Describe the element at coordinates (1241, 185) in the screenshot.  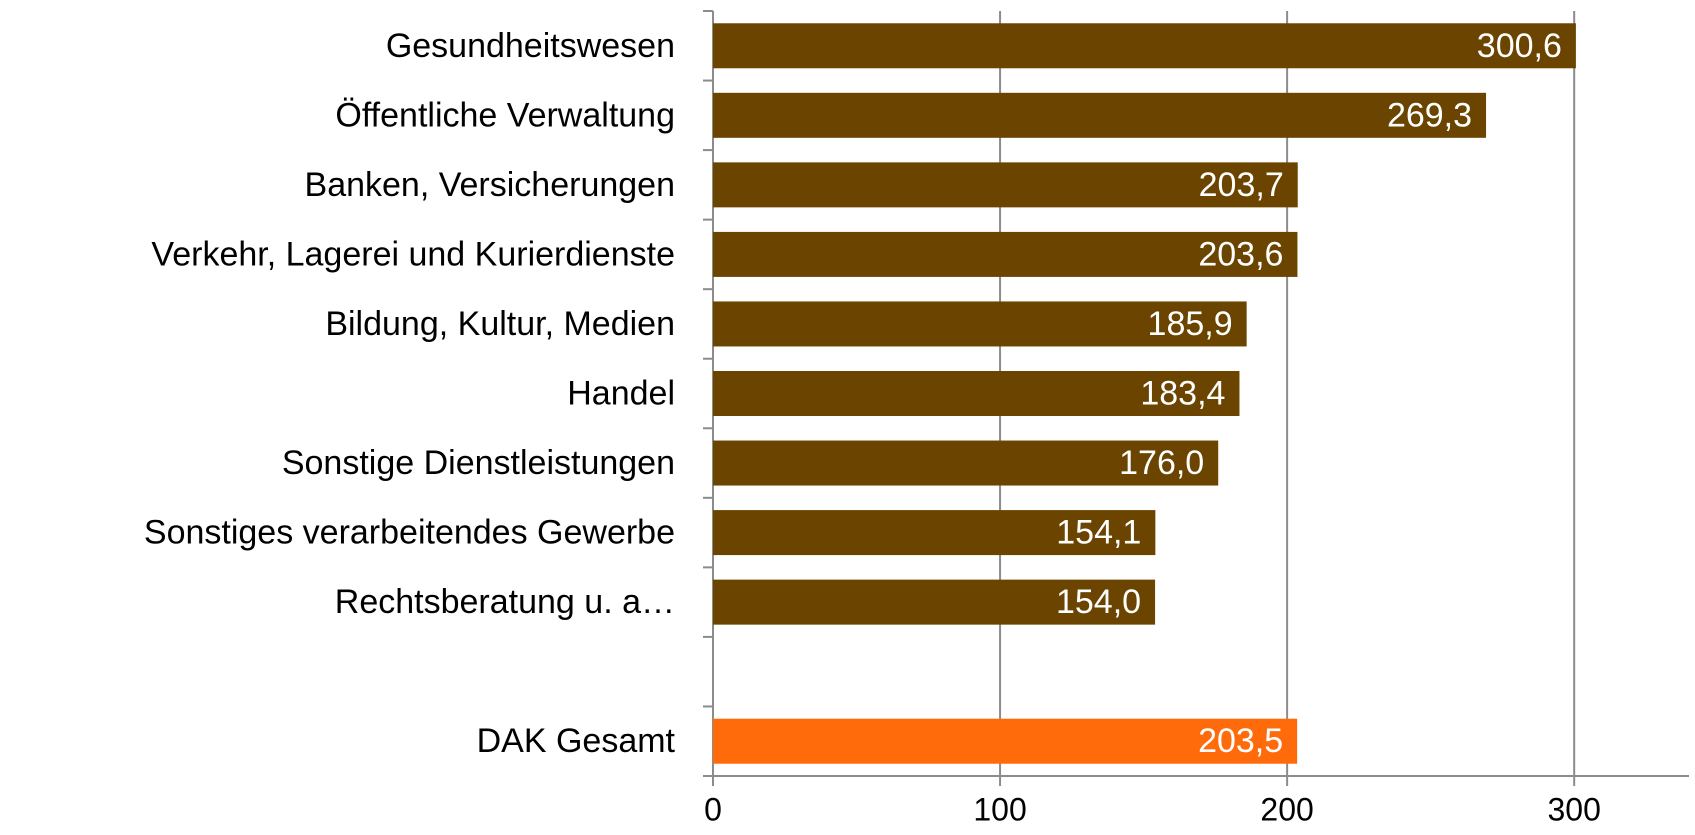
I see `value-label: 203,7` at that location.